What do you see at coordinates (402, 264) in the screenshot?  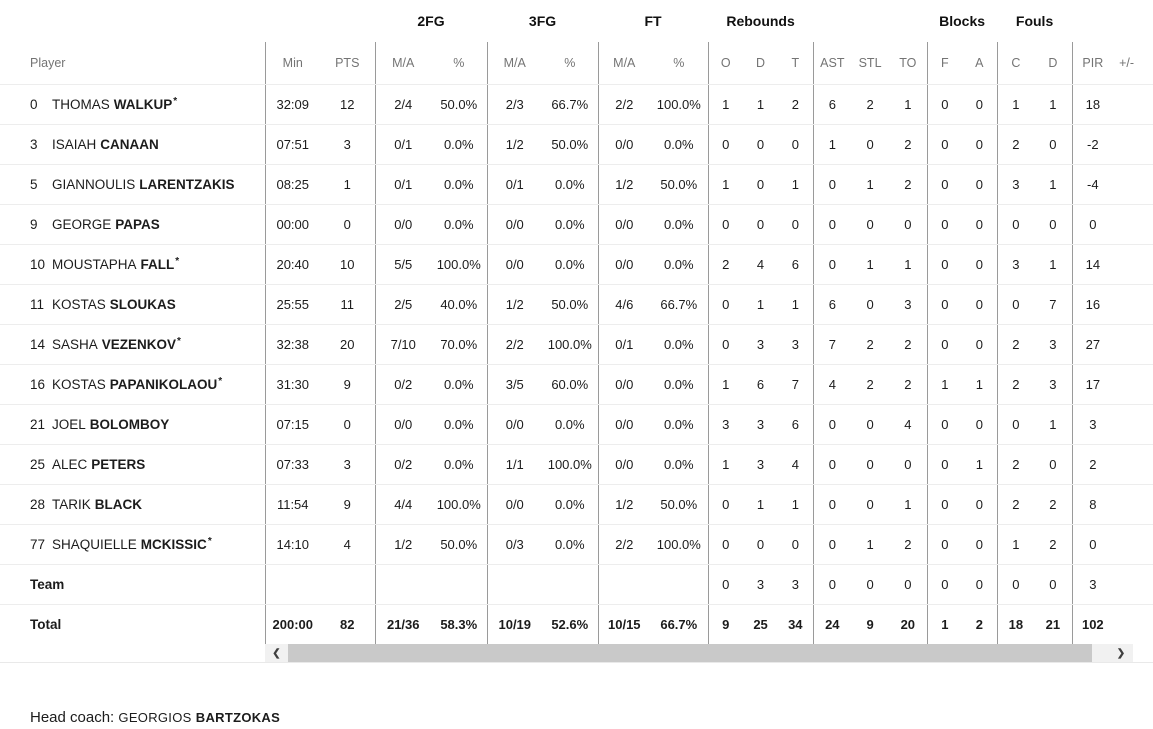 I see `stat-2fg-ma: 5/5` at bounding box center [402, 264].